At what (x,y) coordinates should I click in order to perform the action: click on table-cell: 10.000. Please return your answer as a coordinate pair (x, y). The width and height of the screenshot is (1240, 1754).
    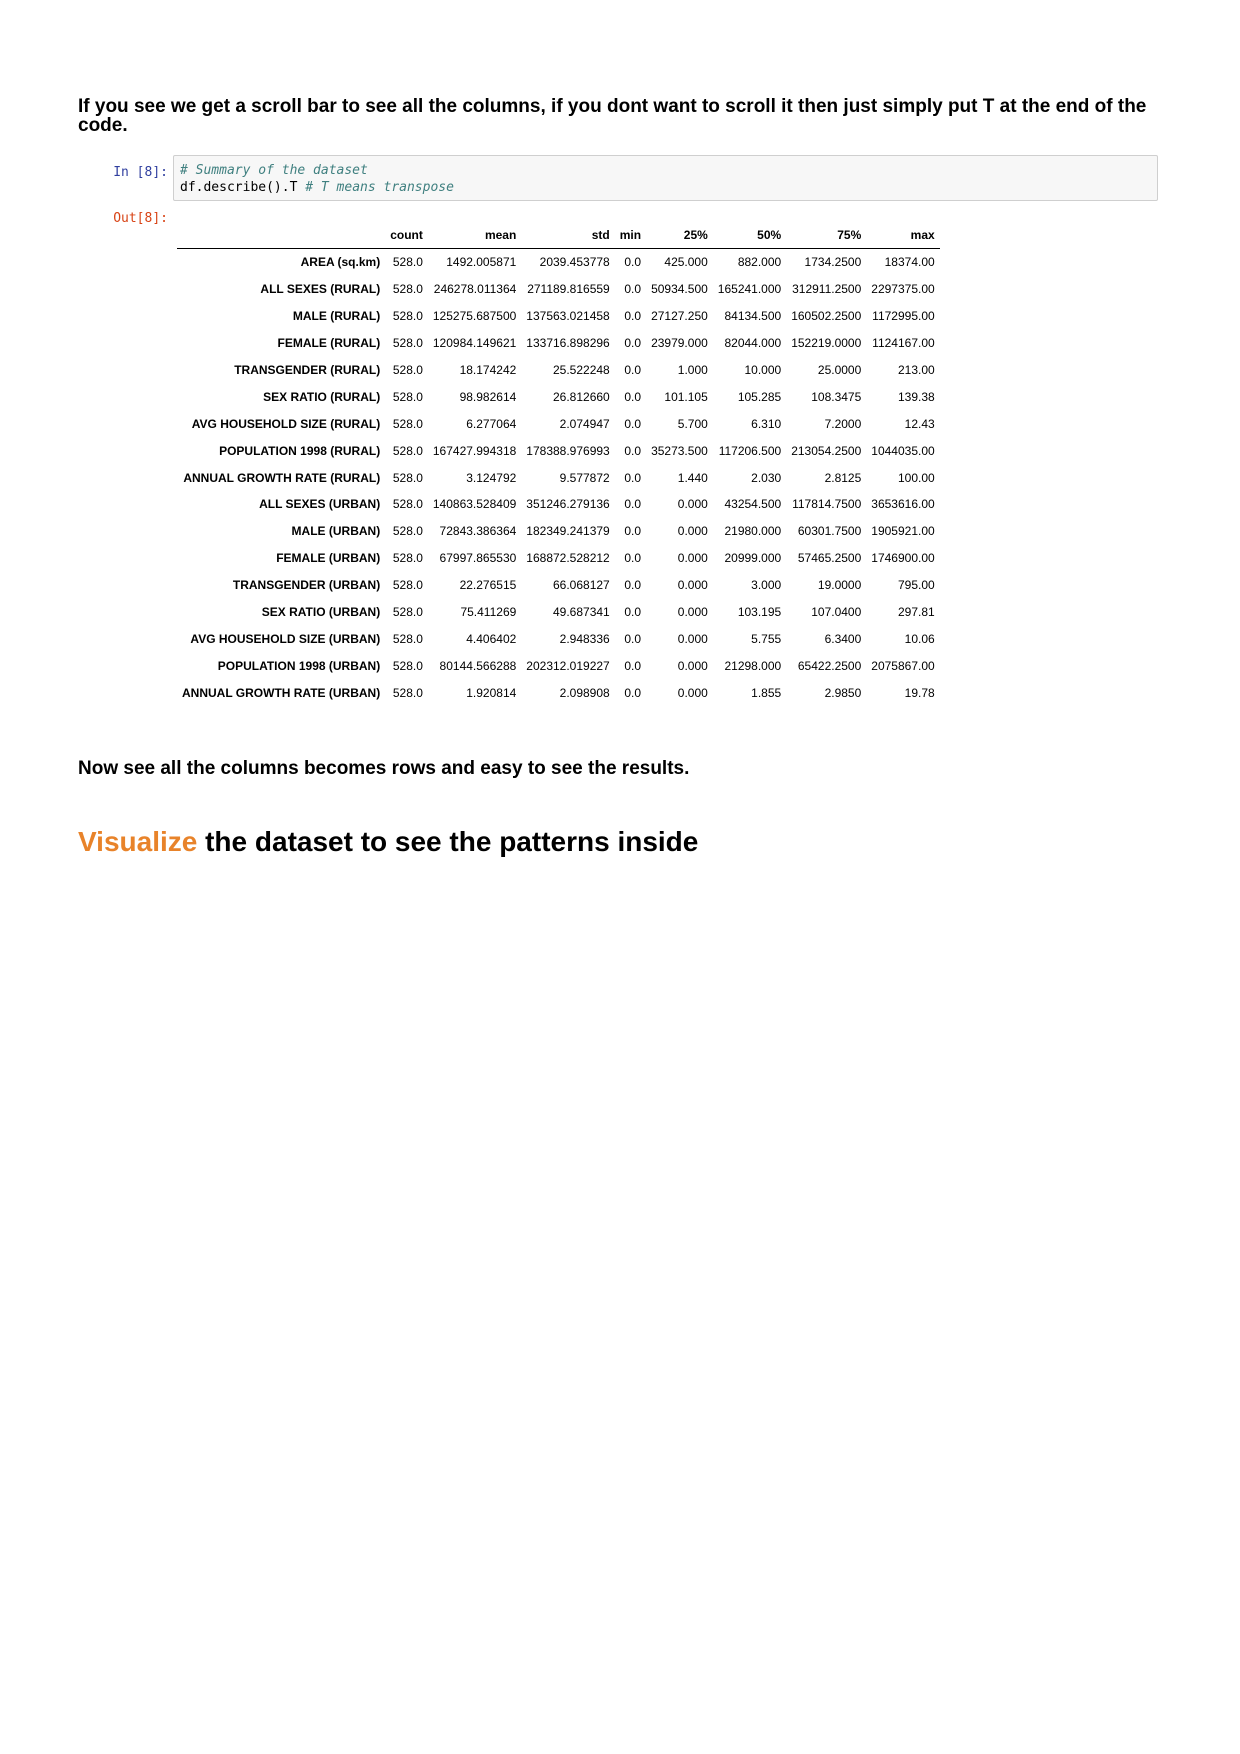
    Looking at the image, I should click on (763, 370).